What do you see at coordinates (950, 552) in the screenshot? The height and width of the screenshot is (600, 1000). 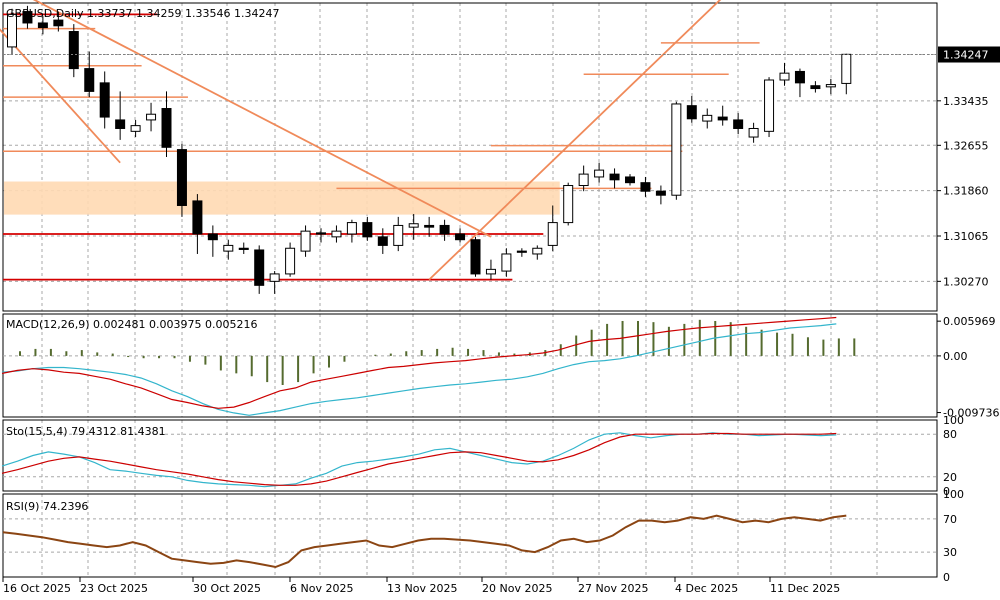 I see `rsi-tick-label: 30` at bounding box center [950, 552].